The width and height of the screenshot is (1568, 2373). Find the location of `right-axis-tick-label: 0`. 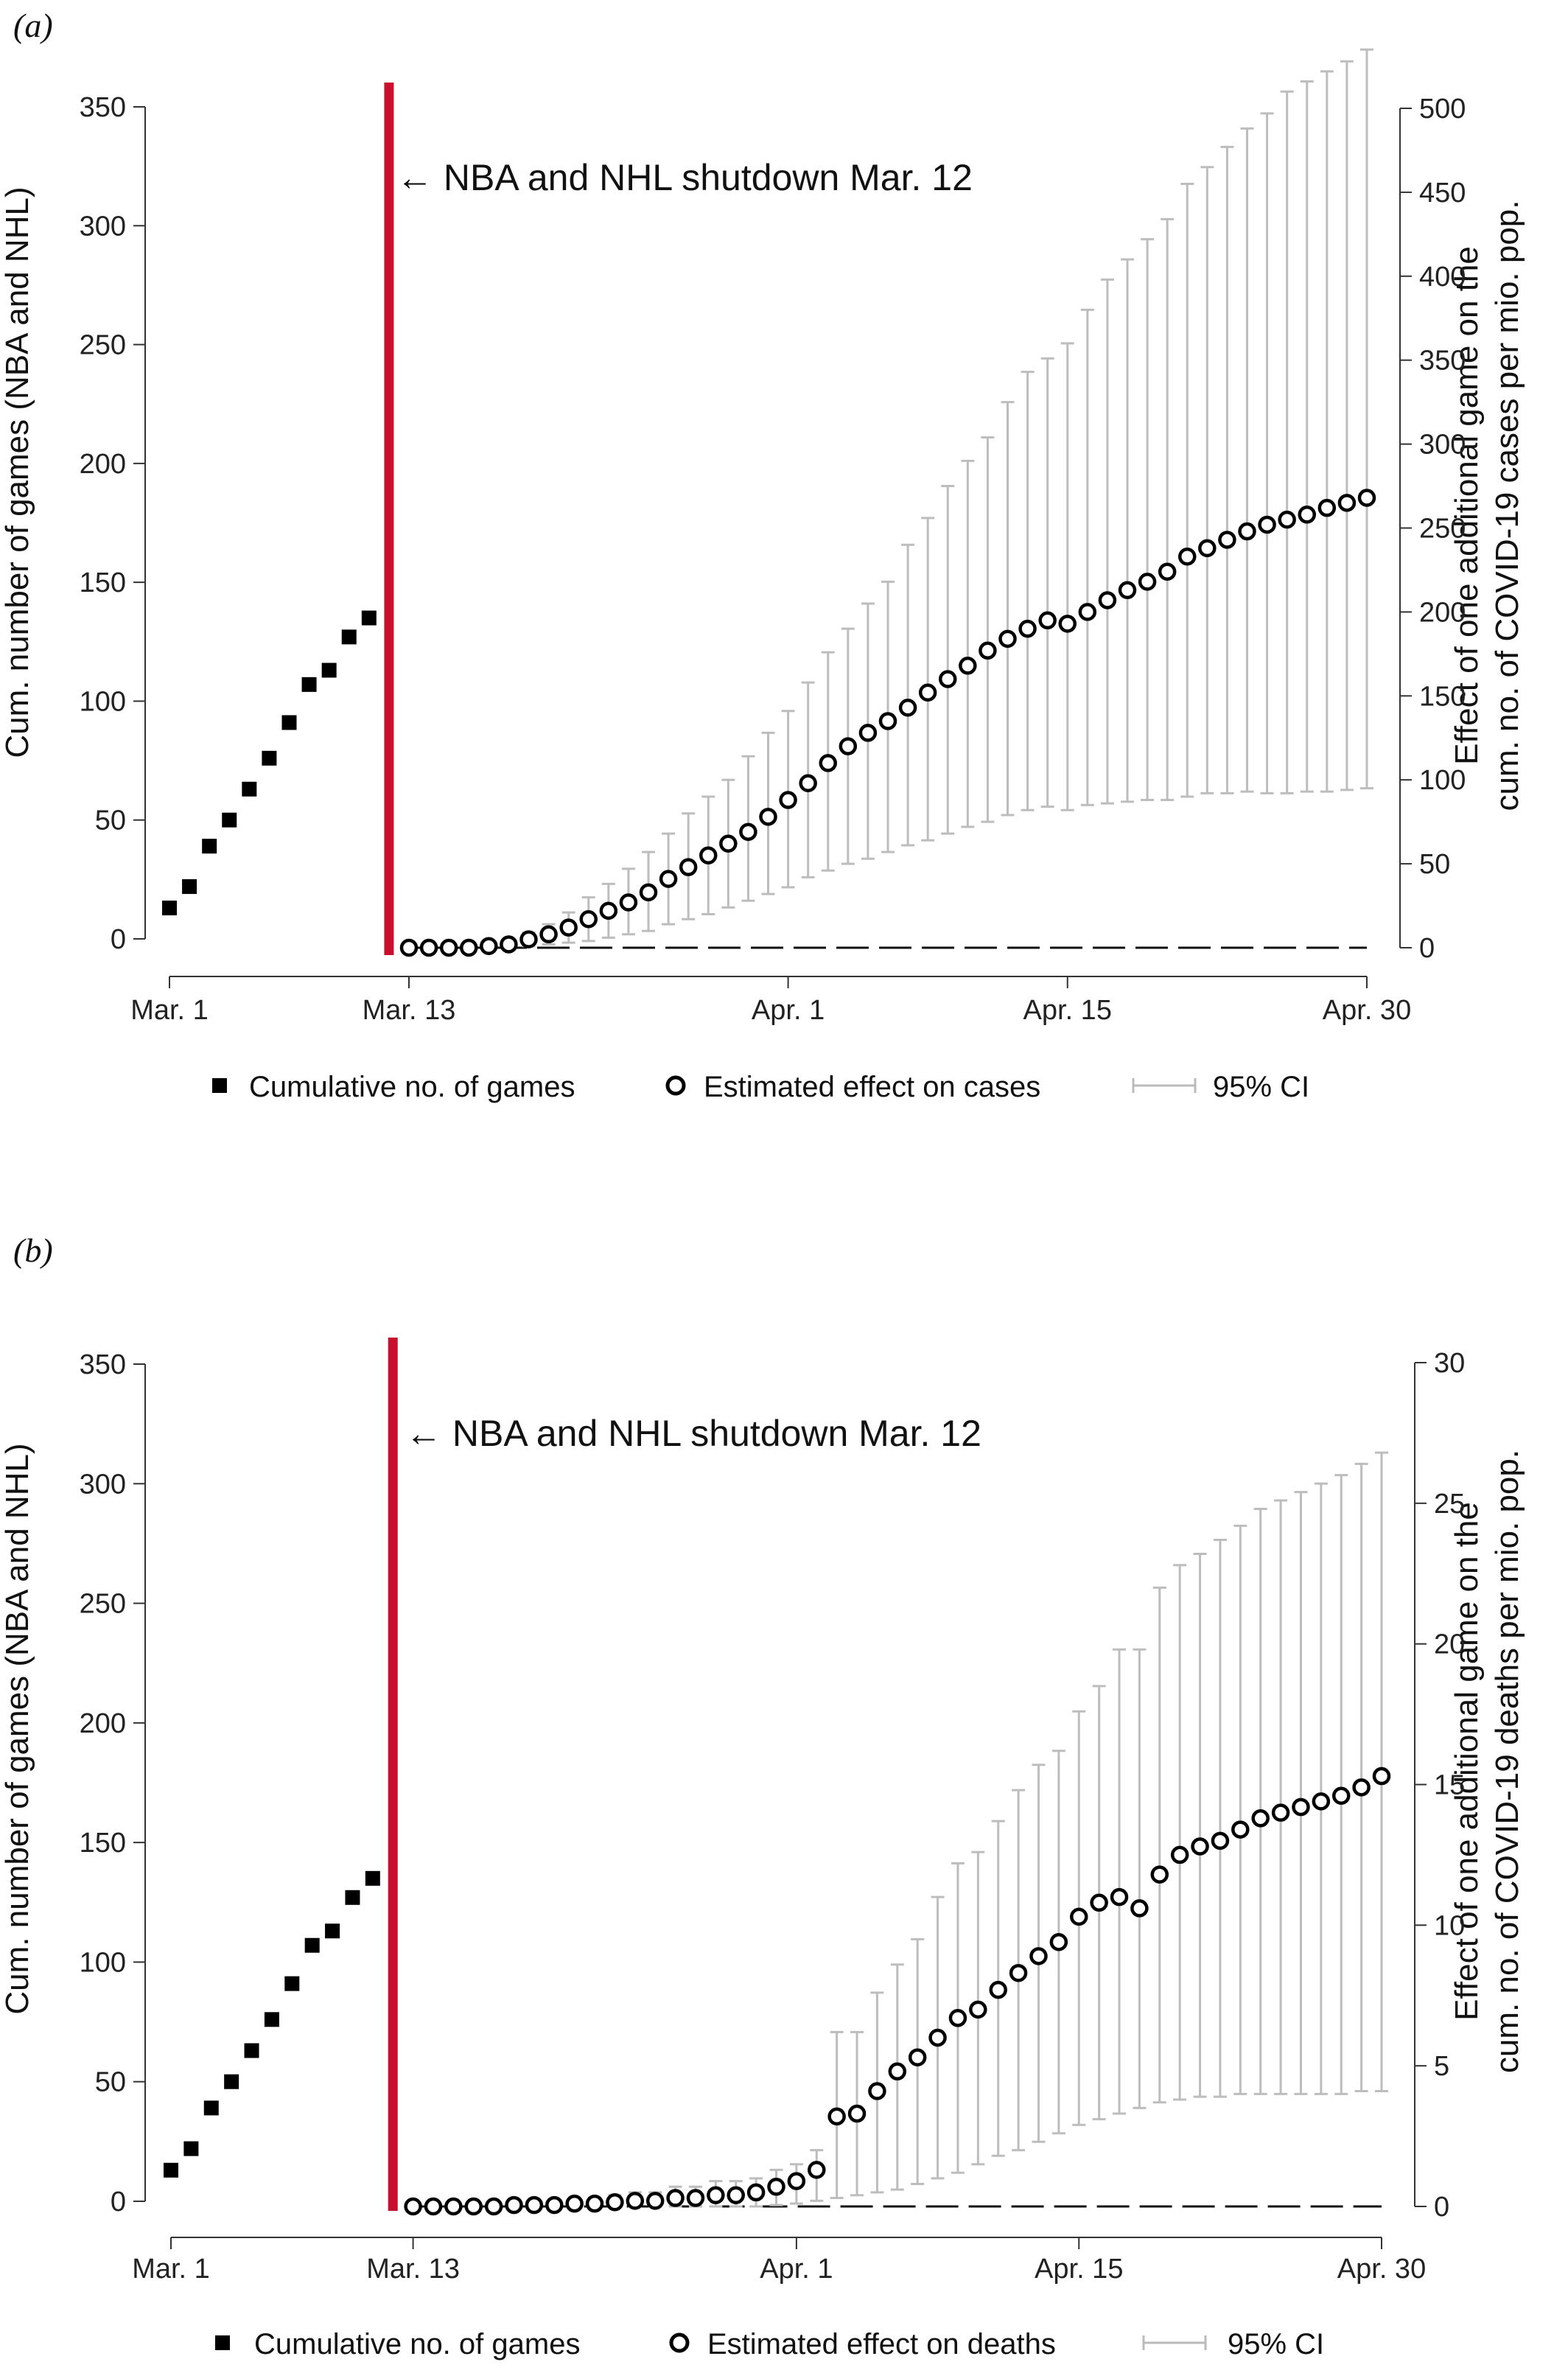

right-axis-tick-label: 0 is located at coordinates (1427, 948).